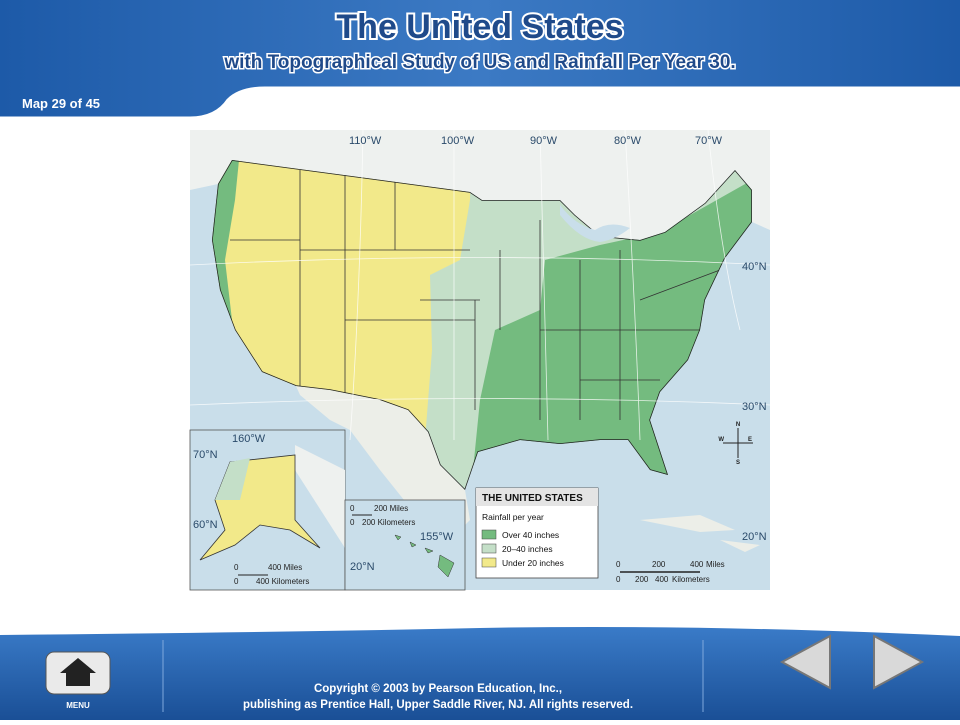 The width and height of the screenshot is (960, 725). I want to click on mexico, so click(383, 458).